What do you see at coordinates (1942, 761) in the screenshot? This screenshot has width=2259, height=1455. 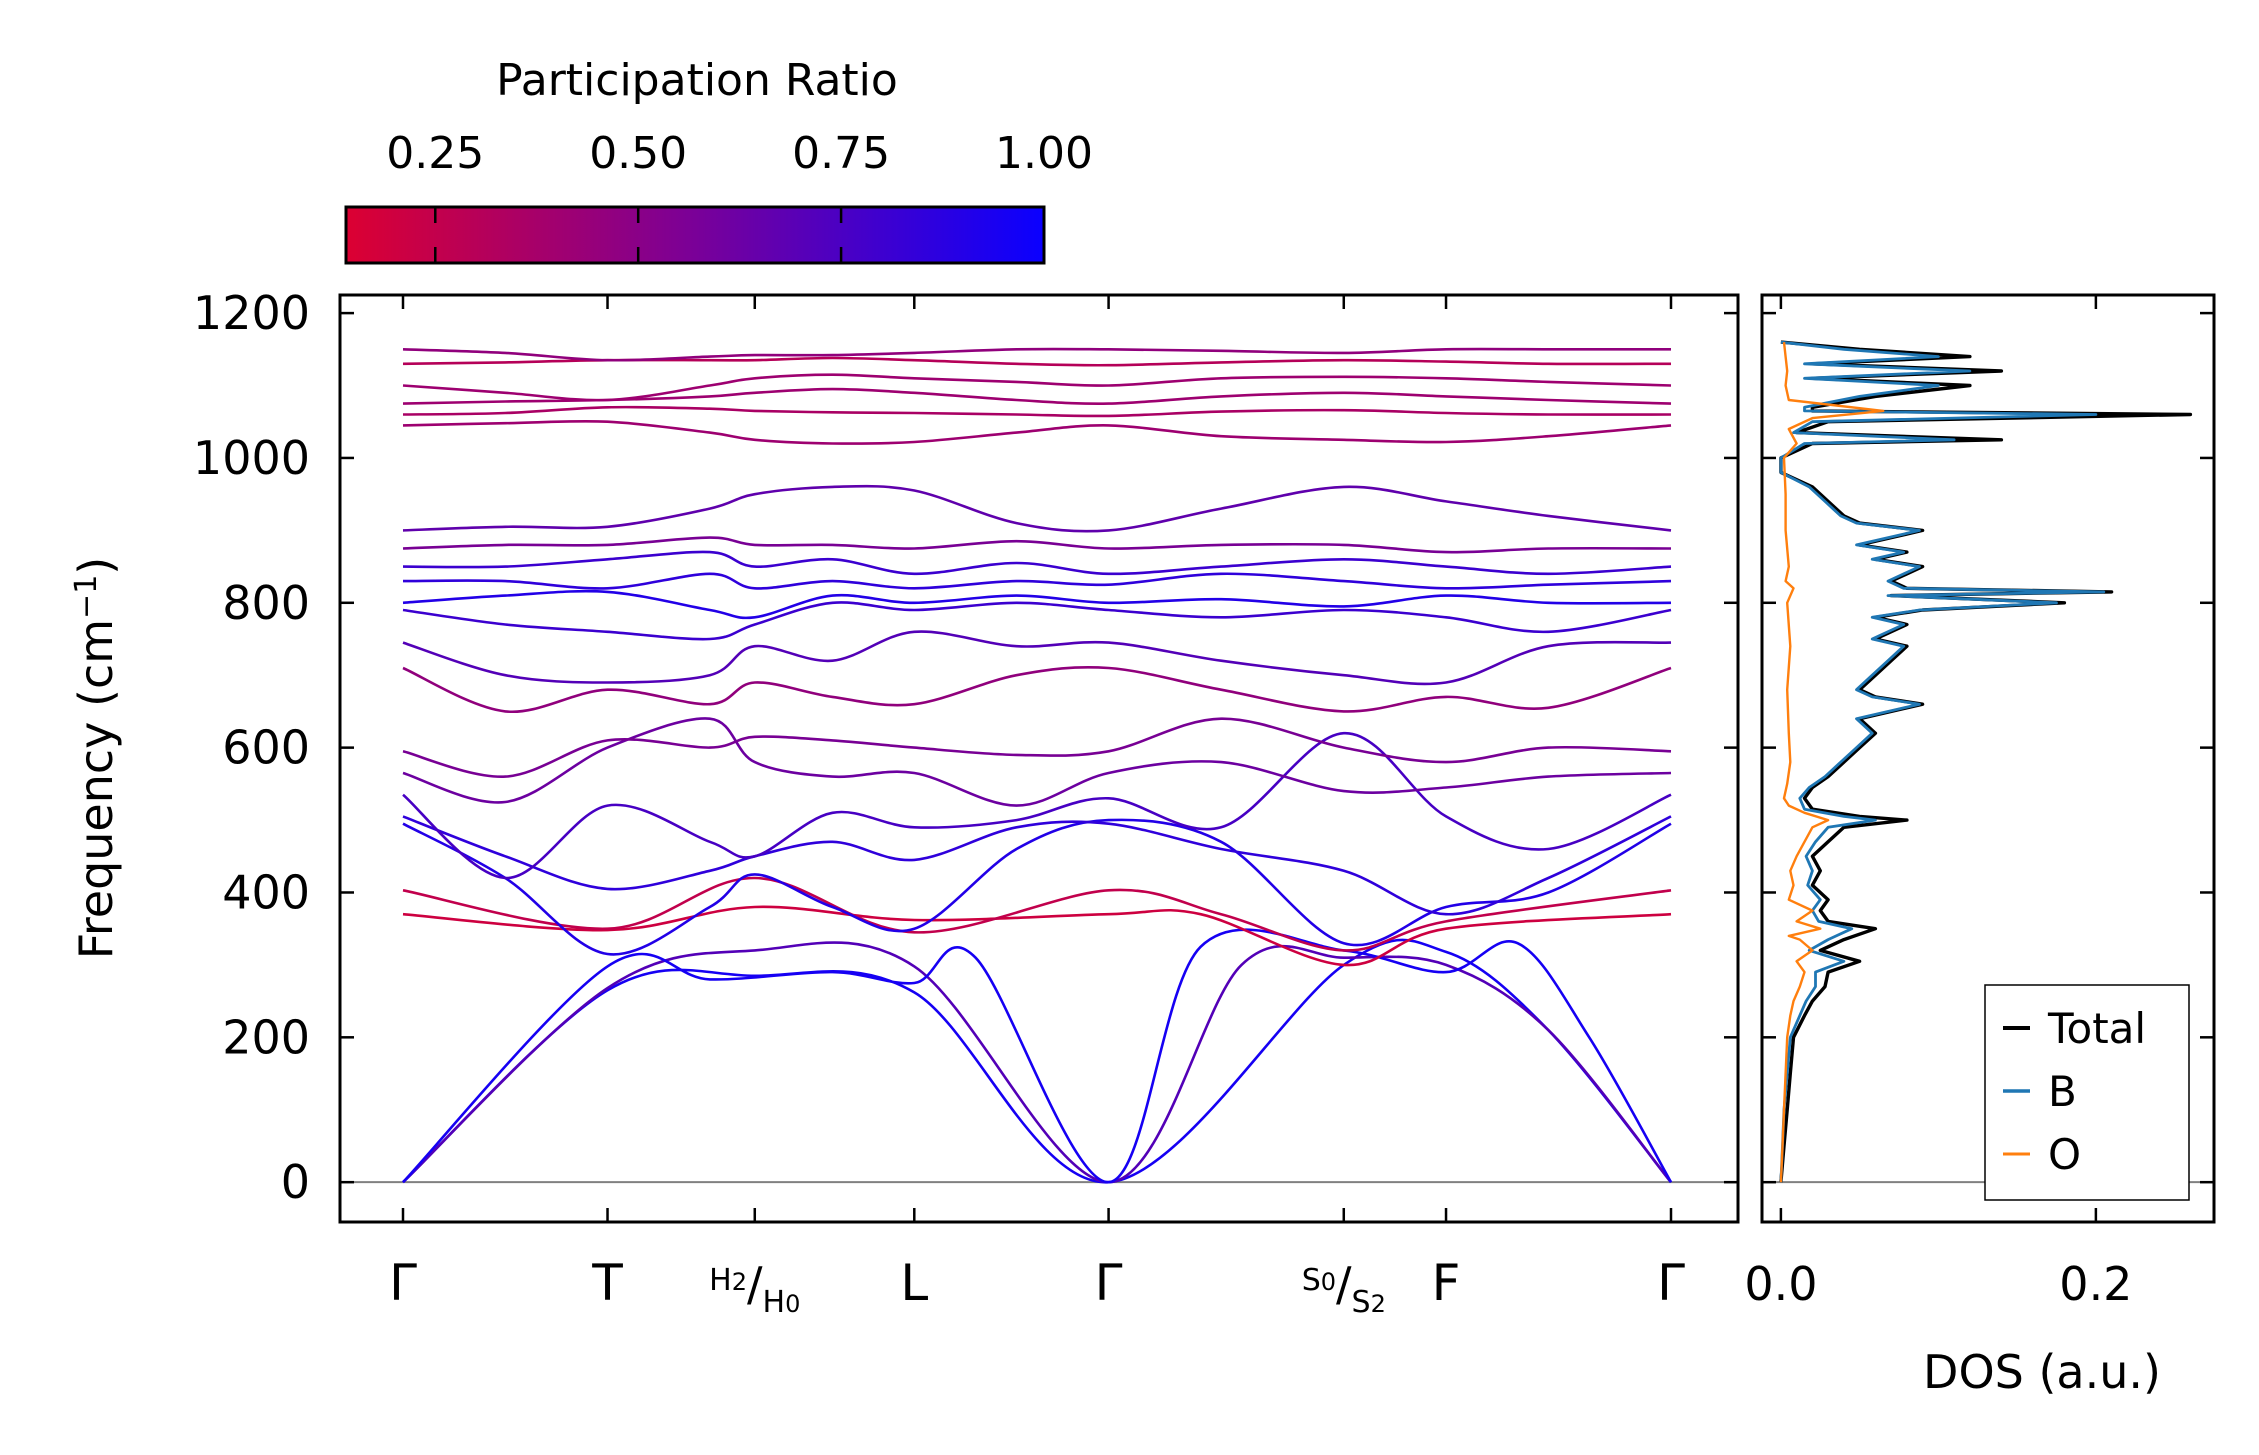 I see `dos-curve-b` at bounding box center [1942, 761].